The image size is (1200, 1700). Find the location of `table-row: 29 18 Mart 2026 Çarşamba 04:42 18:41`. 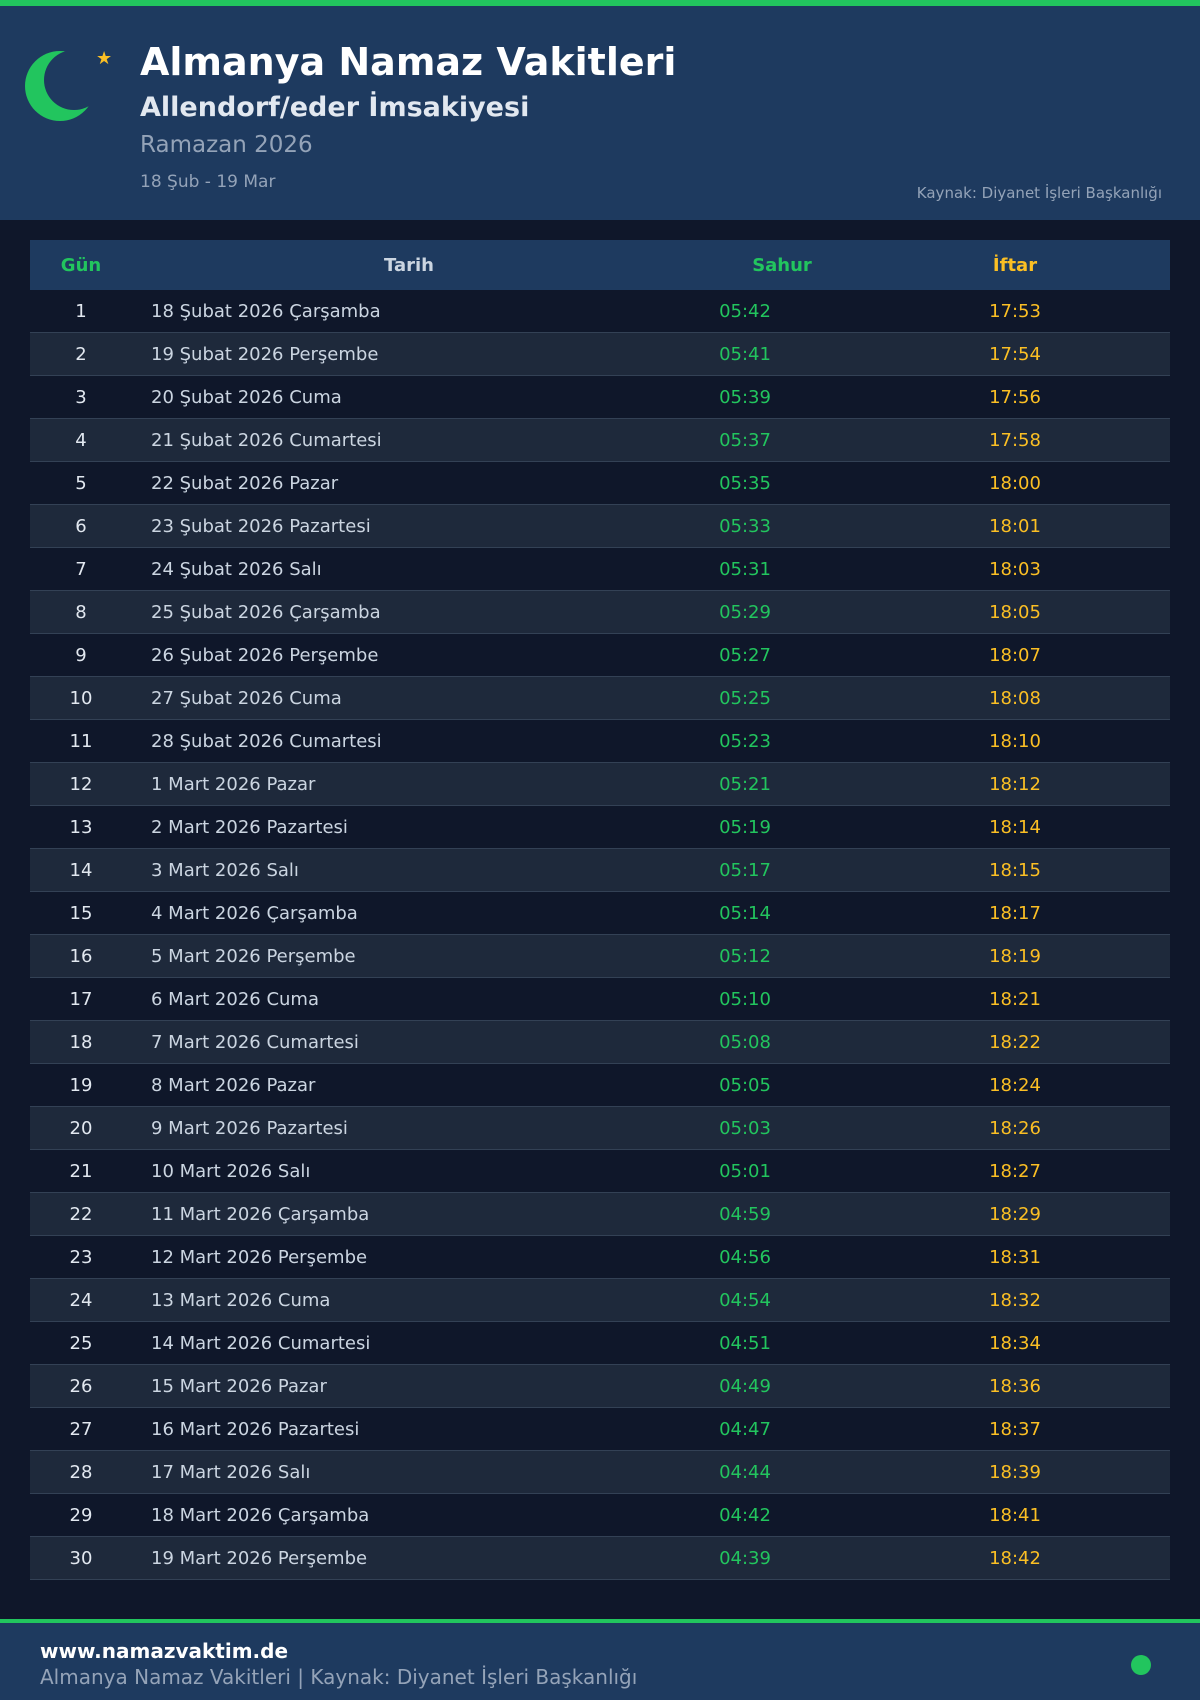

table-row: 29 18 Mart 2026 Çarşamba 04:42 18:41 is located at coordinates (600, 1515).